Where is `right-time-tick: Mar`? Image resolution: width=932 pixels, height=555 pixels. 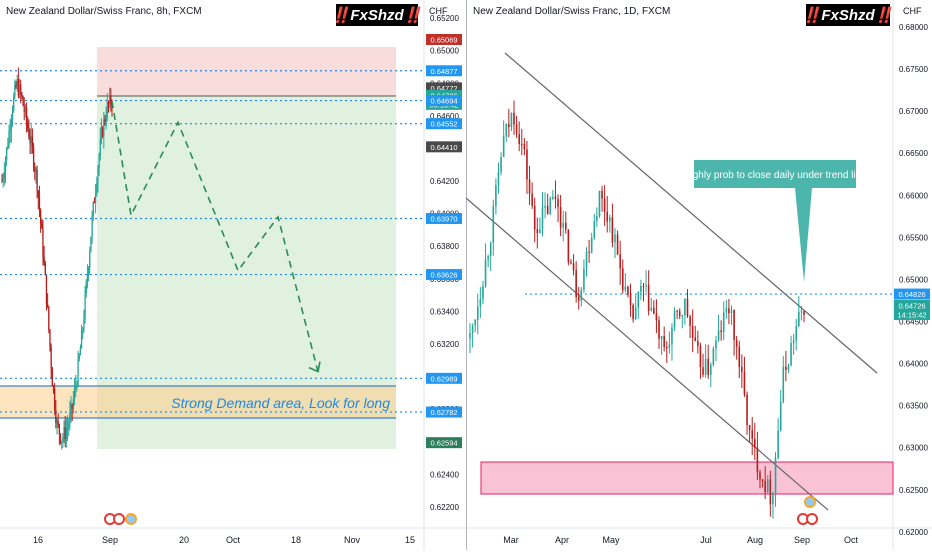 right-time-tick: Mar is located at coordinates (511, 540).